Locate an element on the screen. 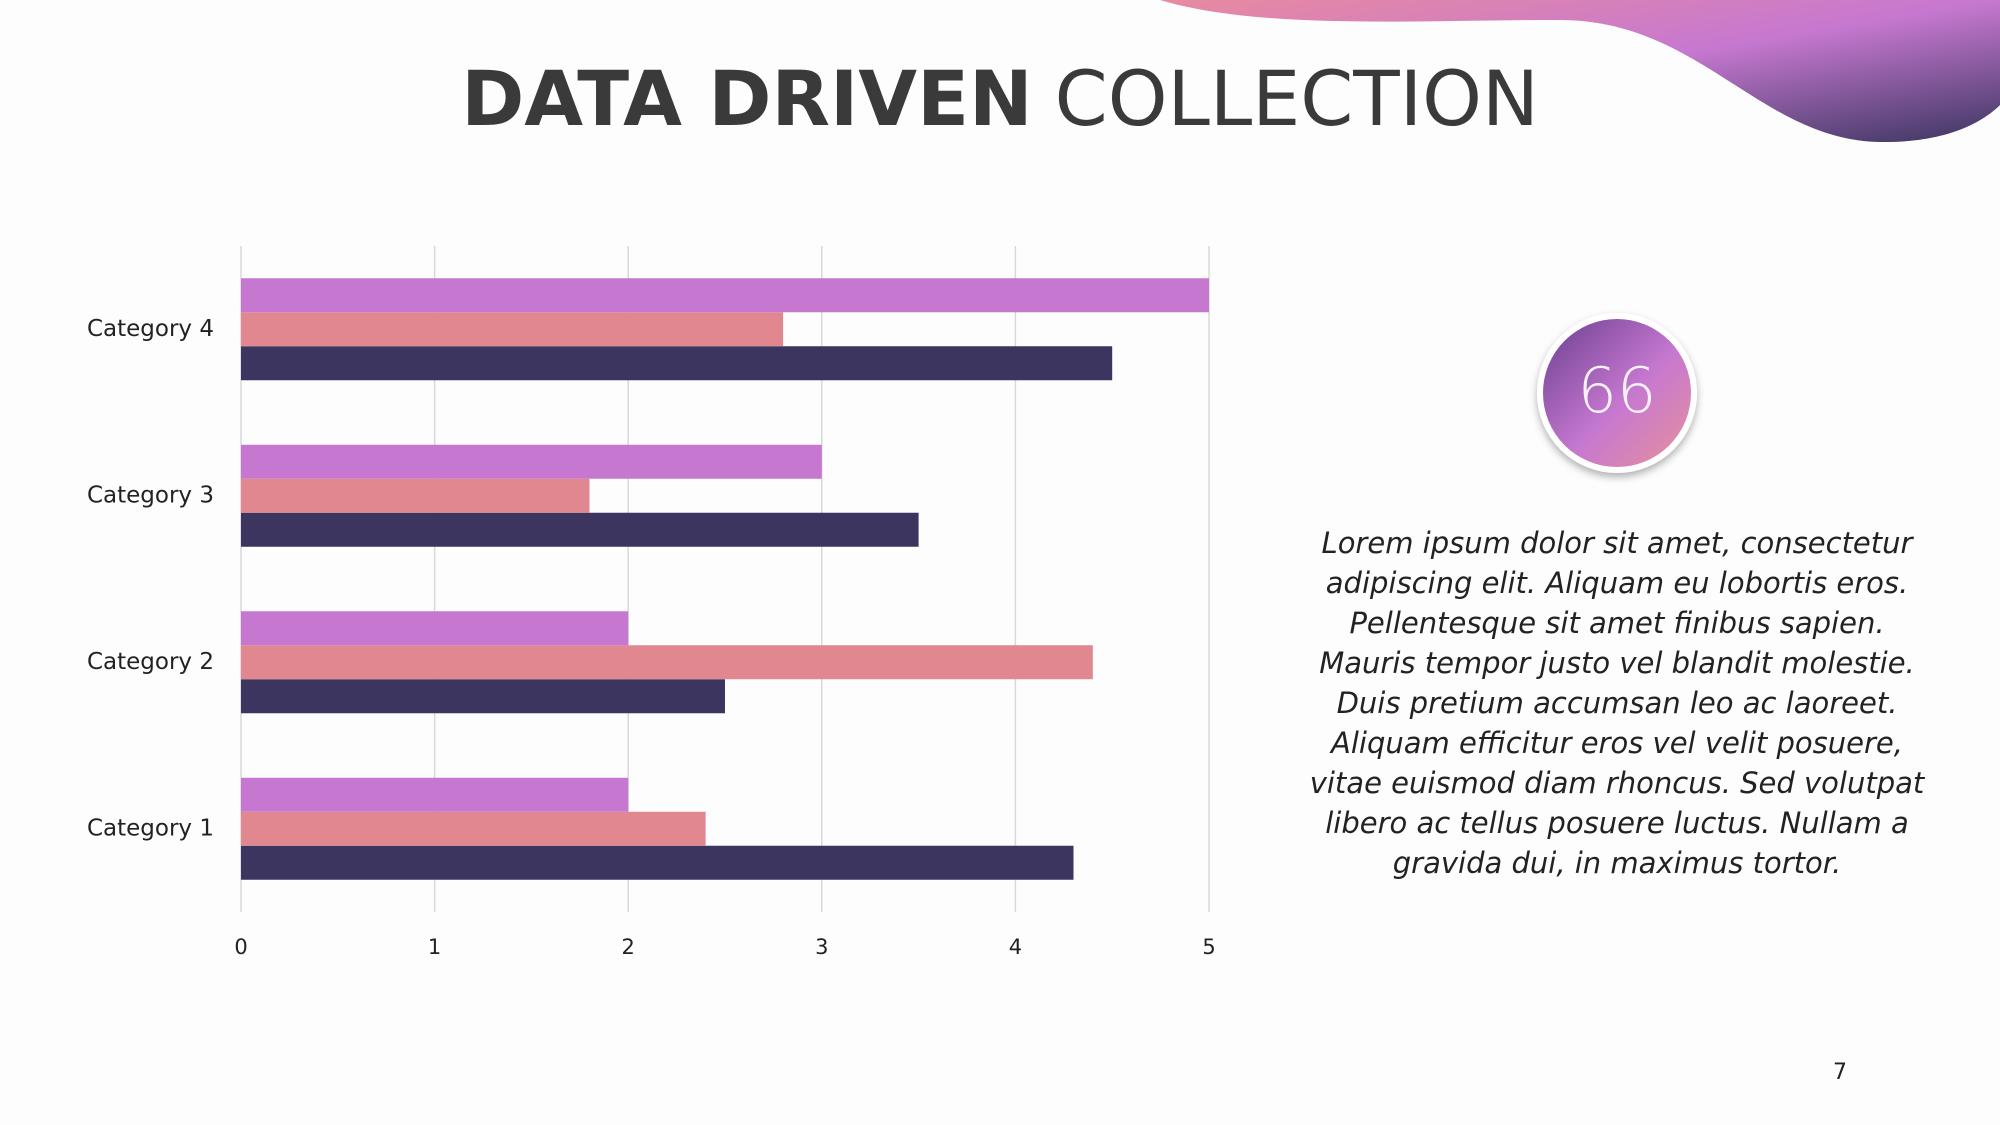  y-tick-label: Category 3 is located at coordinates (150, 495).